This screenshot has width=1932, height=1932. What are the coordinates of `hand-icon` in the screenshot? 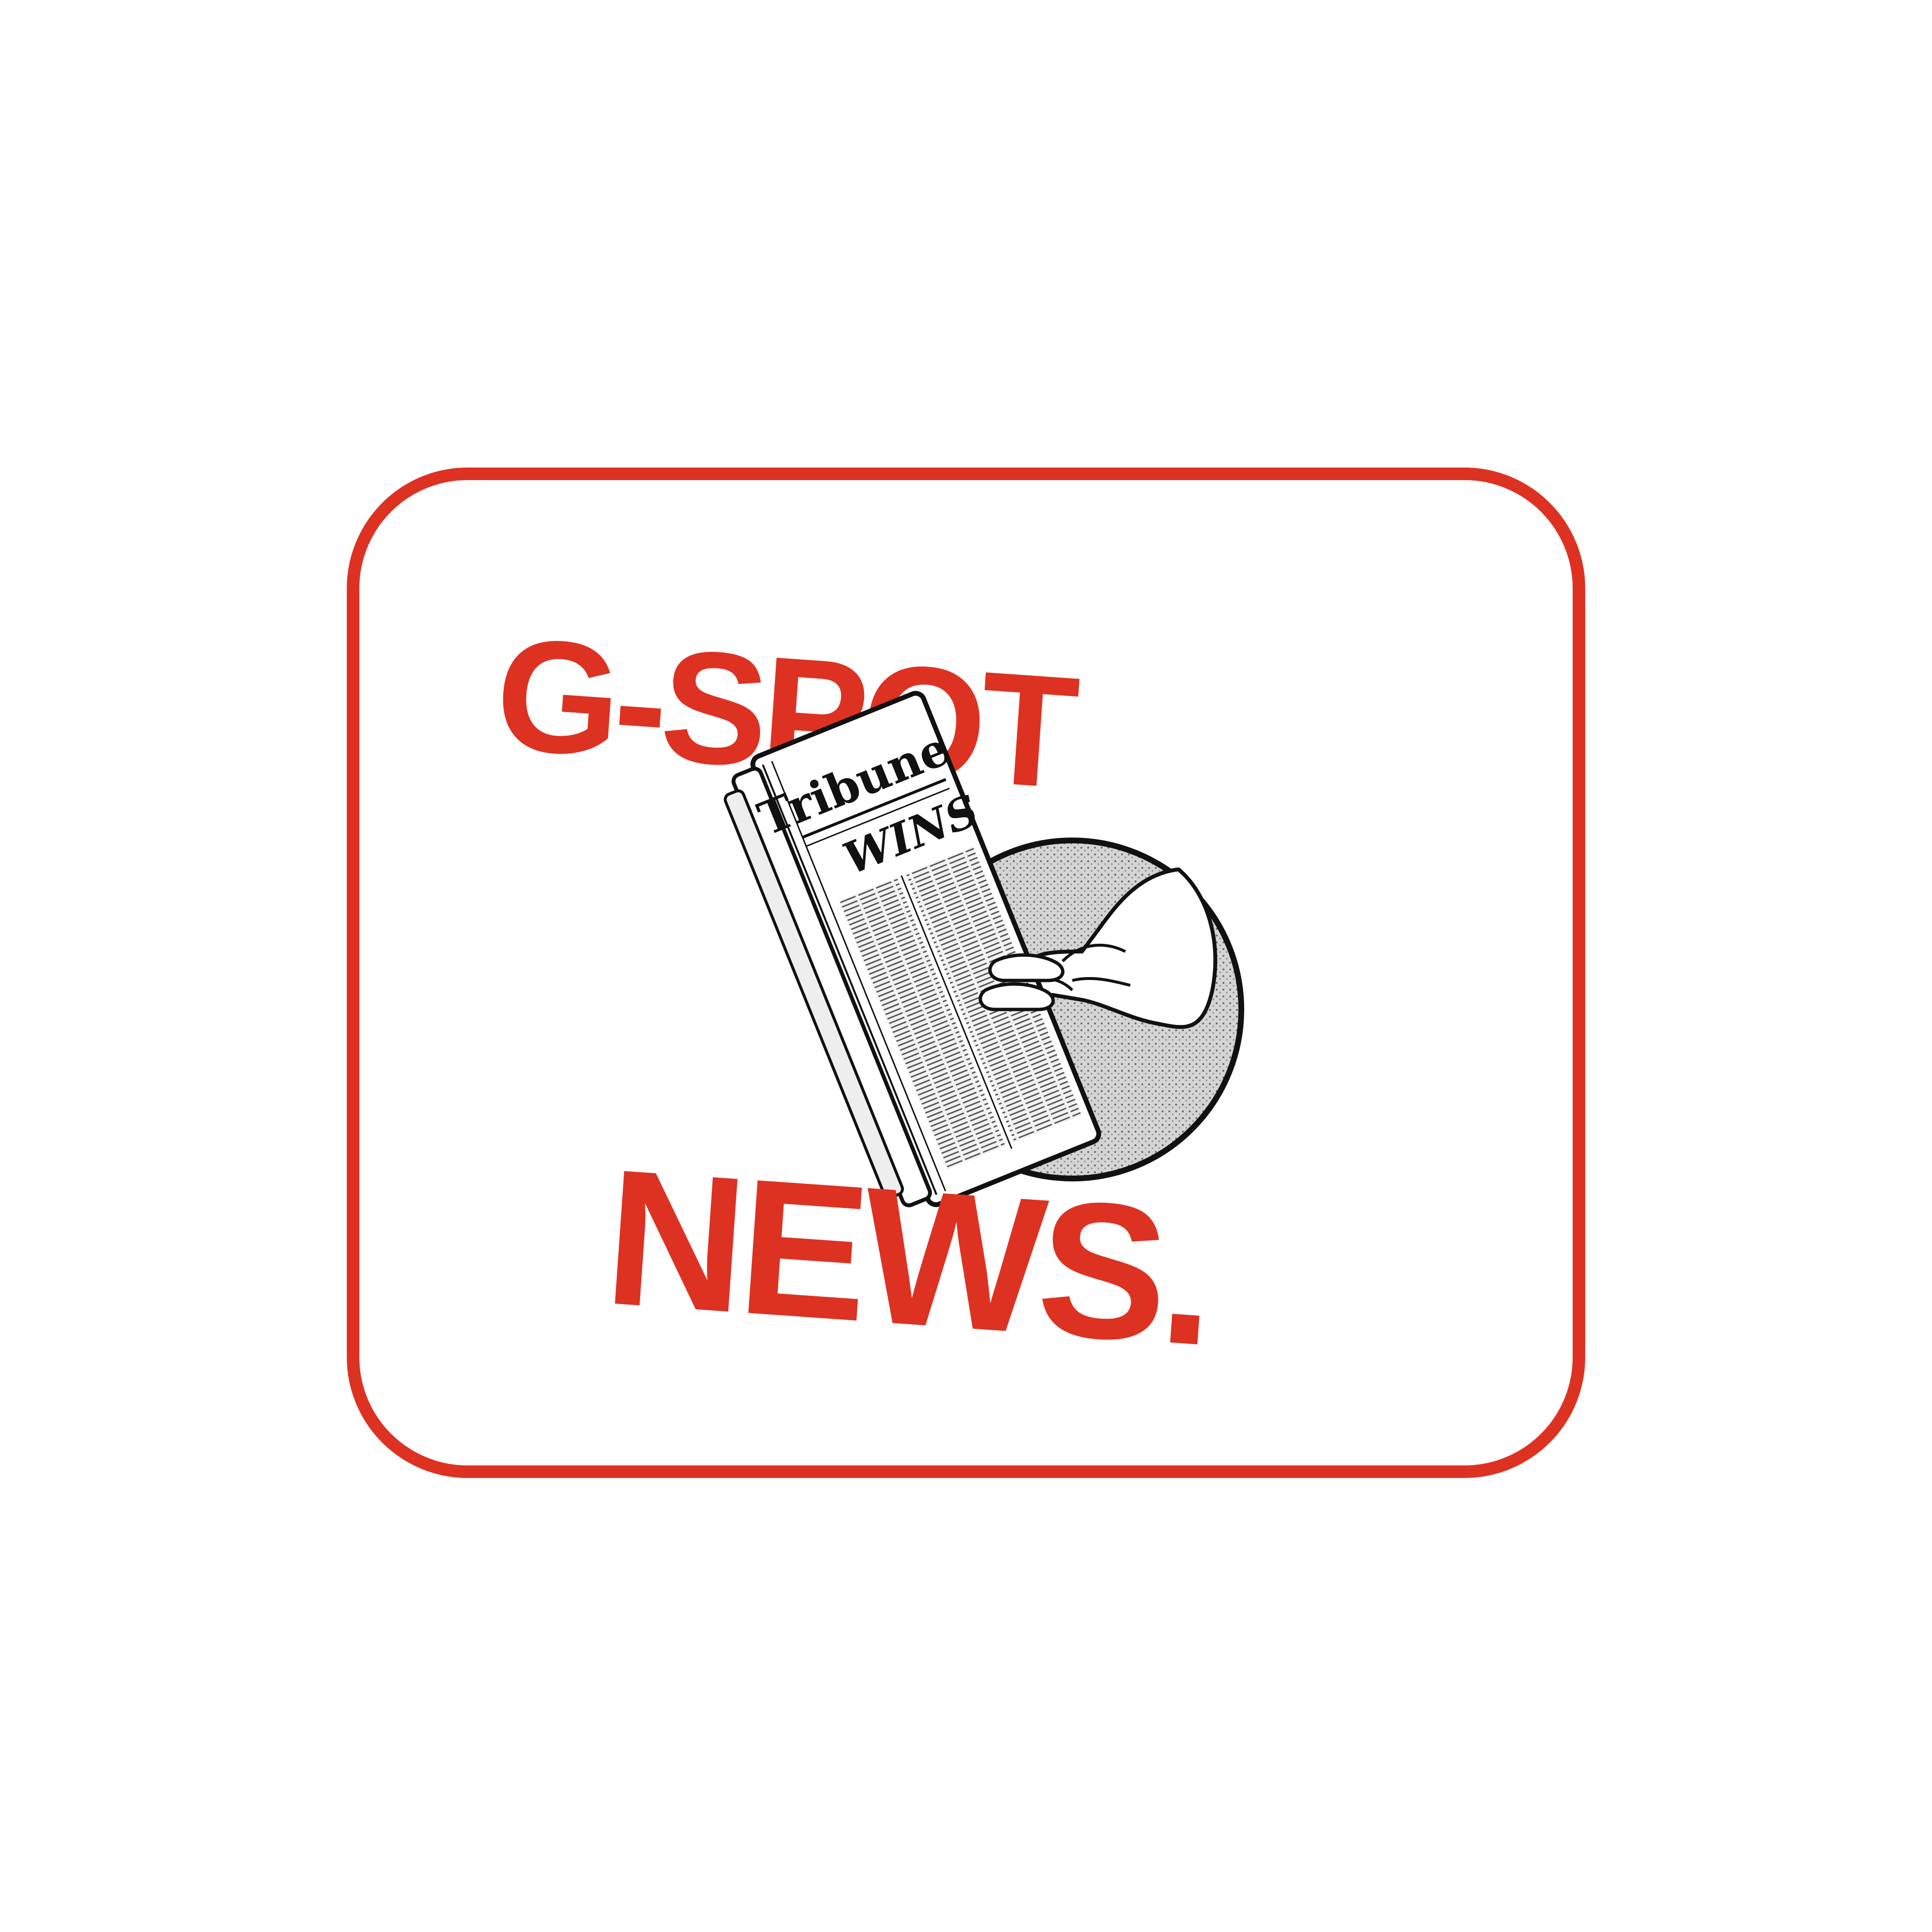 It's located at (1119, 948).